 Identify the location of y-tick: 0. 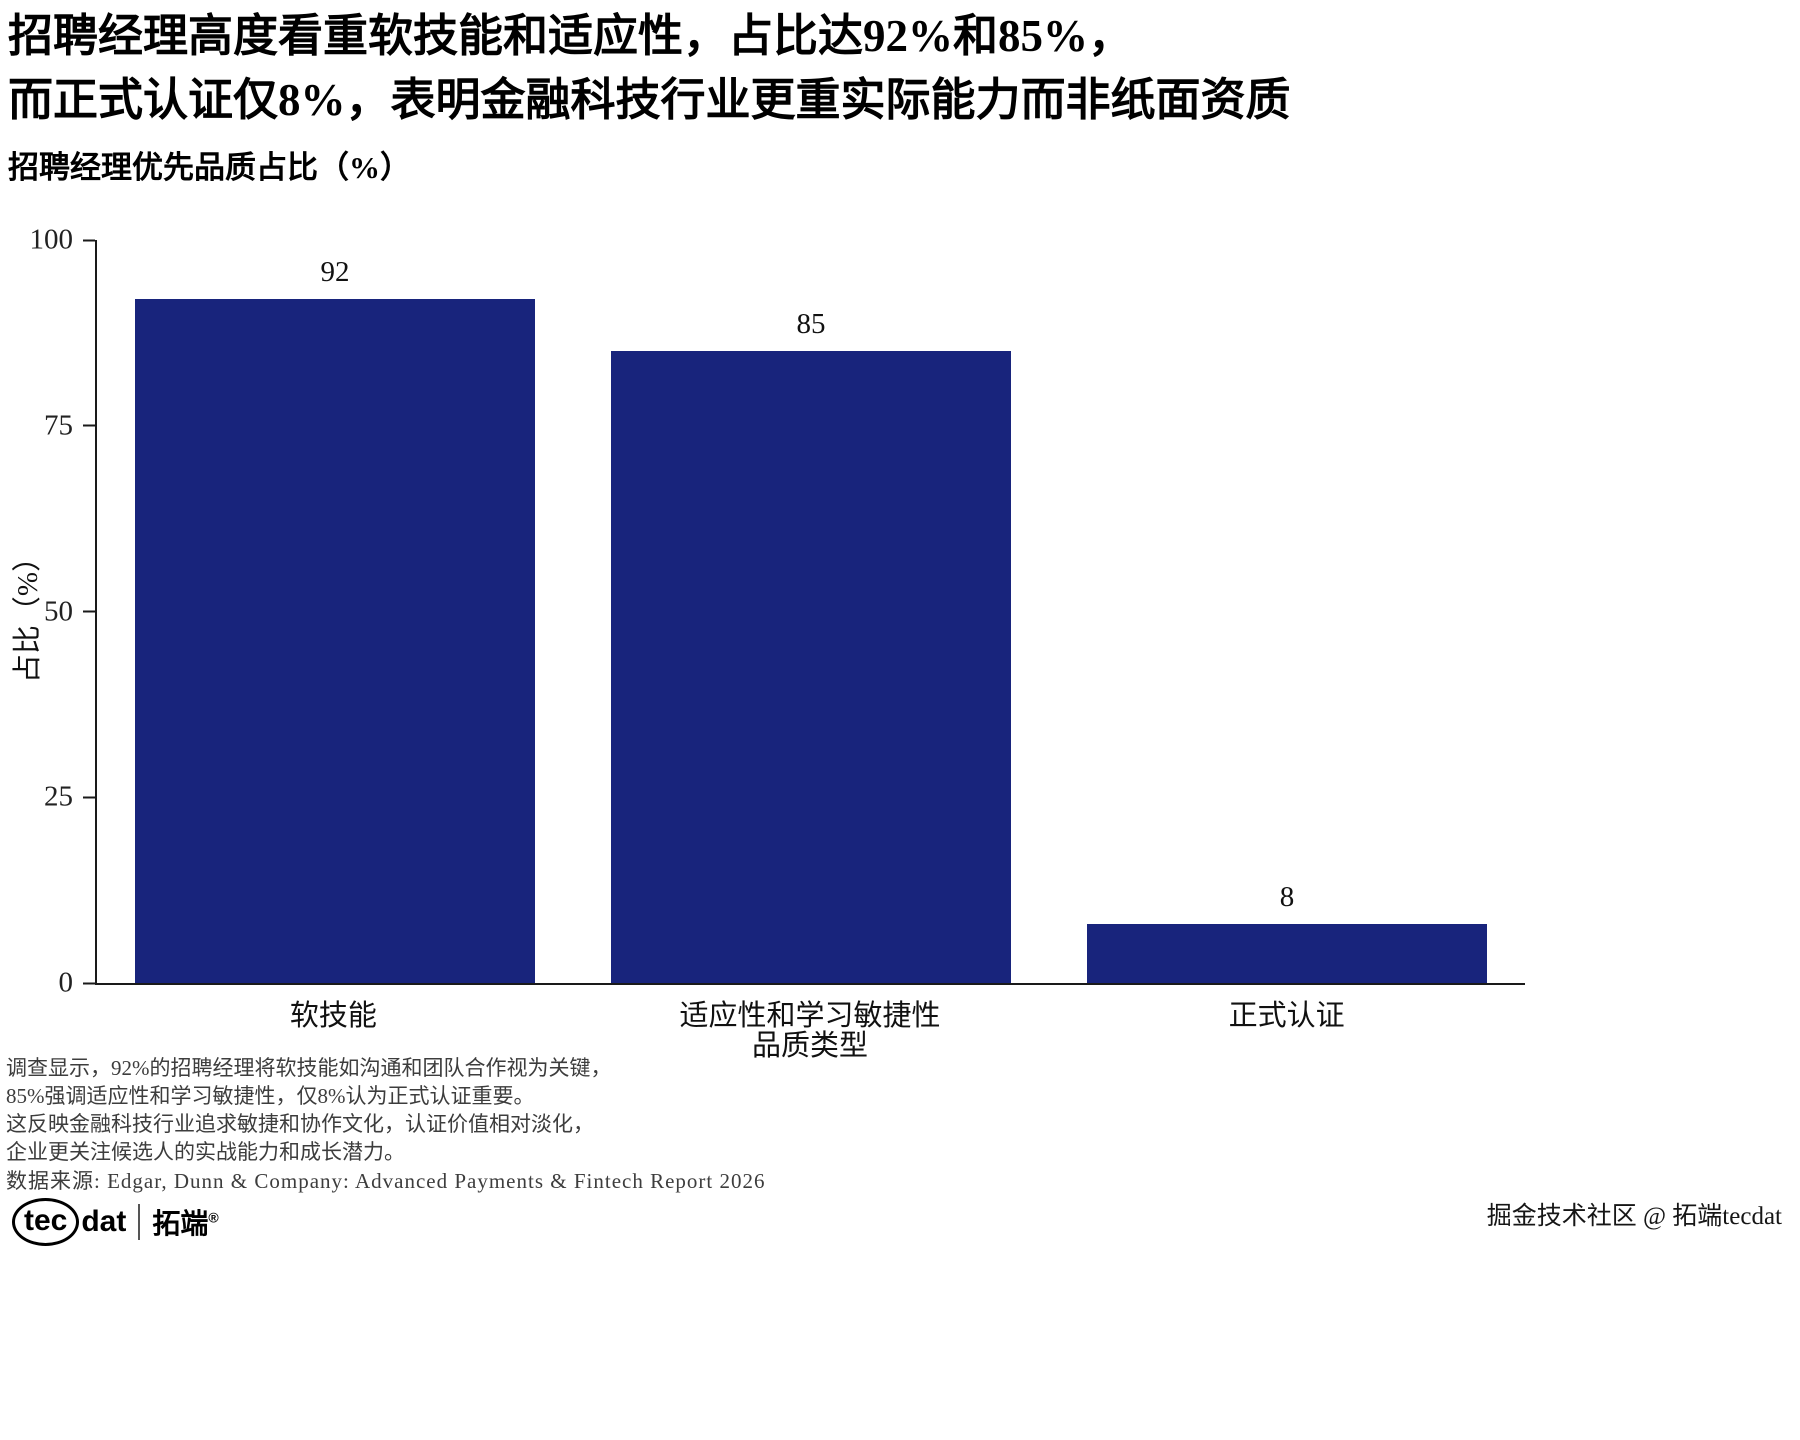
(57, 983).